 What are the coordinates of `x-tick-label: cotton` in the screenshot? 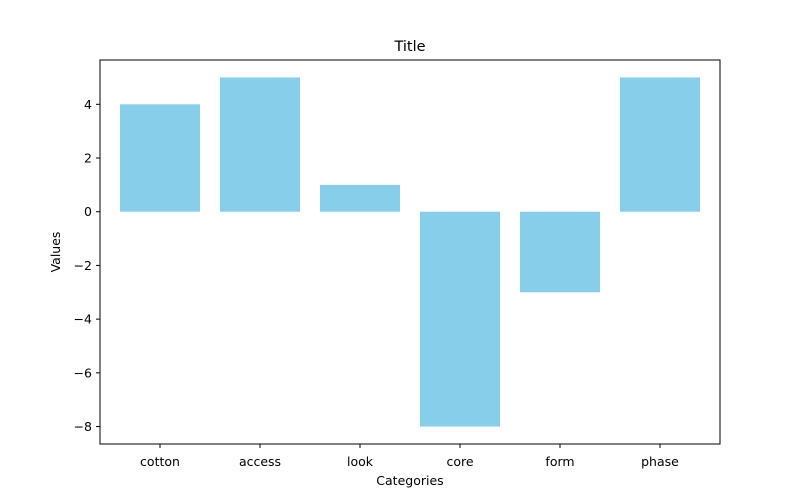 It's located at (160, 461).